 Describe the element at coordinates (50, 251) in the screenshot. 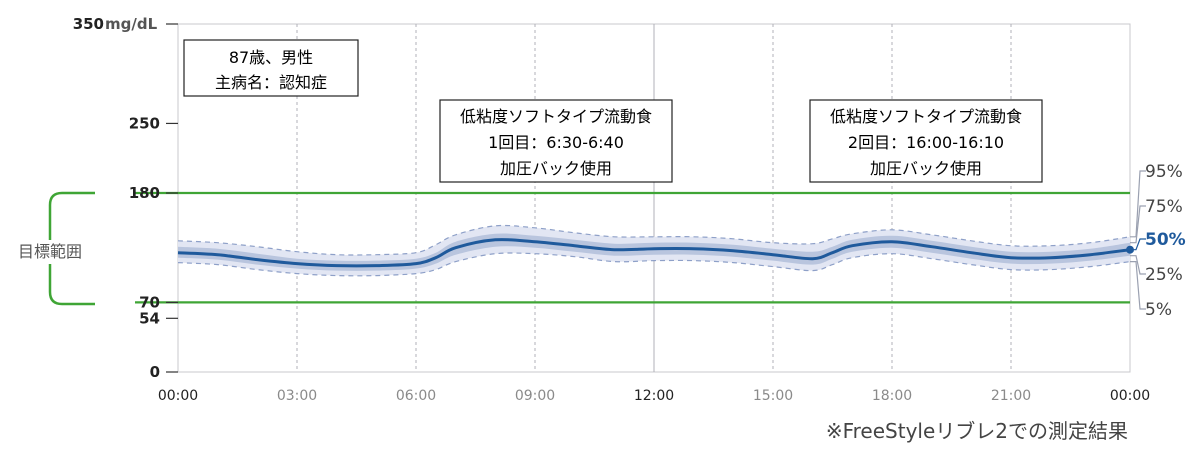

I see `target-range-label: 目標範囲` at that location.